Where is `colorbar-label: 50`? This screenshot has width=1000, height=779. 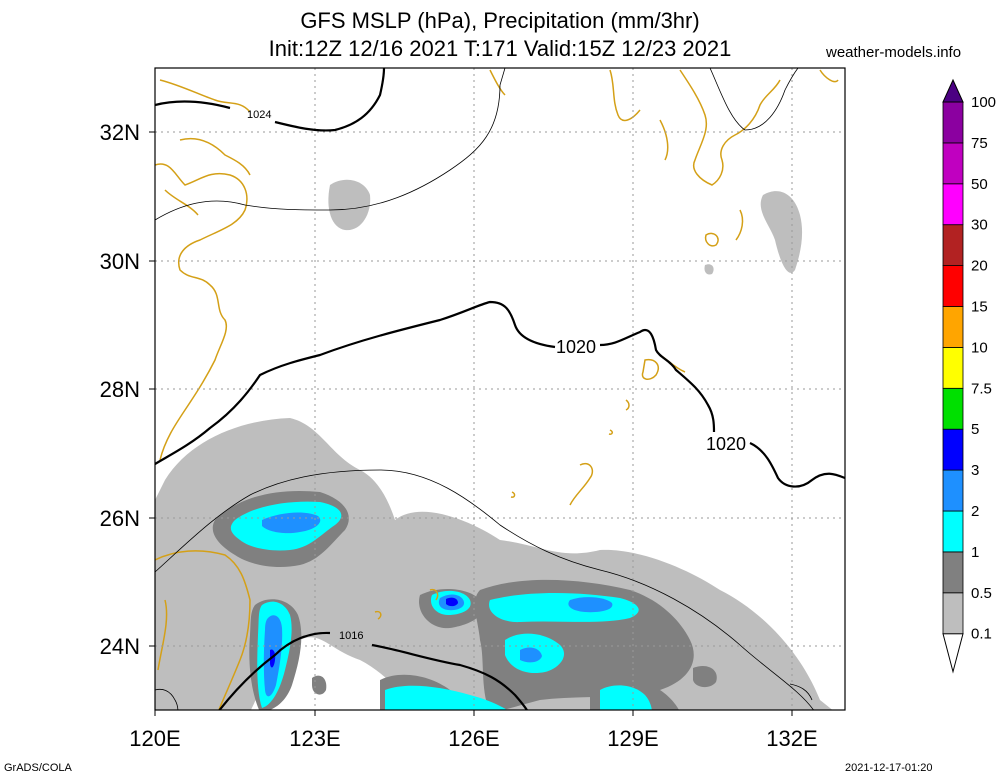
colorbar-label: 50 is located at coordinates (979, 184).